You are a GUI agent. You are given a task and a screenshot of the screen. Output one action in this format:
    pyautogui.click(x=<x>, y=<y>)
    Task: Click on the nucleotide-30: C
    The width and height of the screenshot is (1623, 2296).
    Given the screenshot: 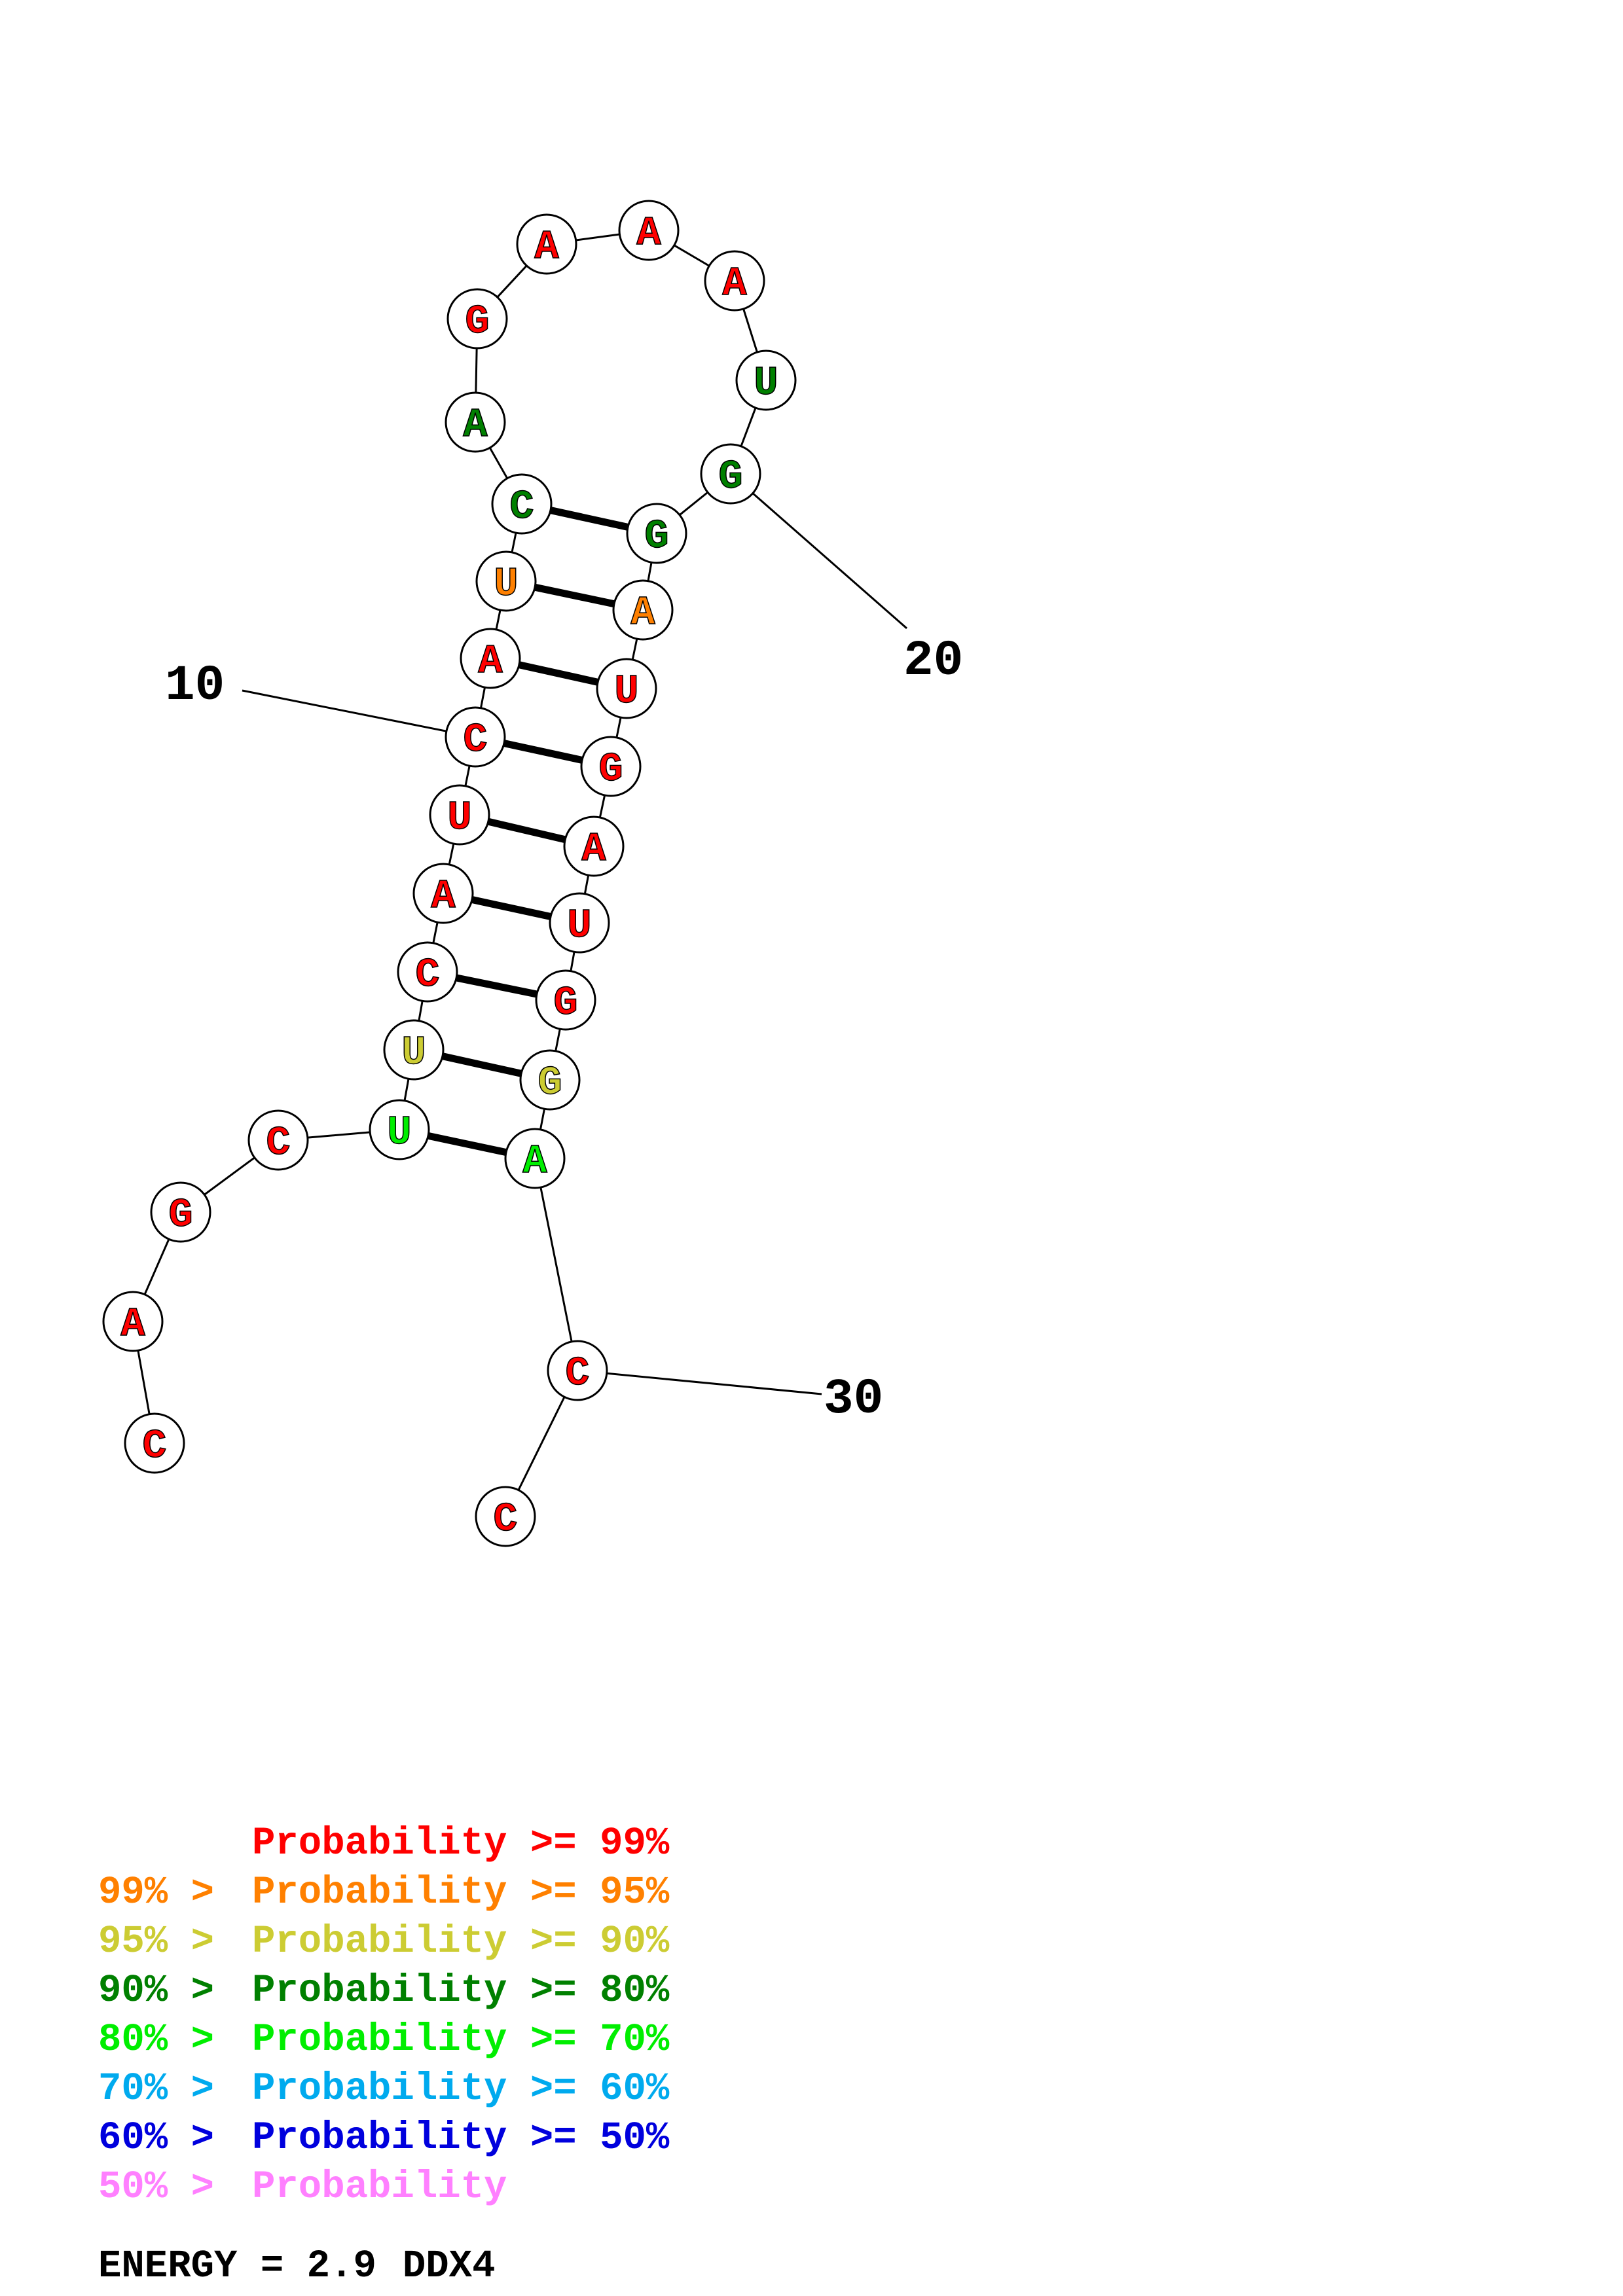 What is the action you would take?
    pyautogui.click(x=577, y=1370)
    